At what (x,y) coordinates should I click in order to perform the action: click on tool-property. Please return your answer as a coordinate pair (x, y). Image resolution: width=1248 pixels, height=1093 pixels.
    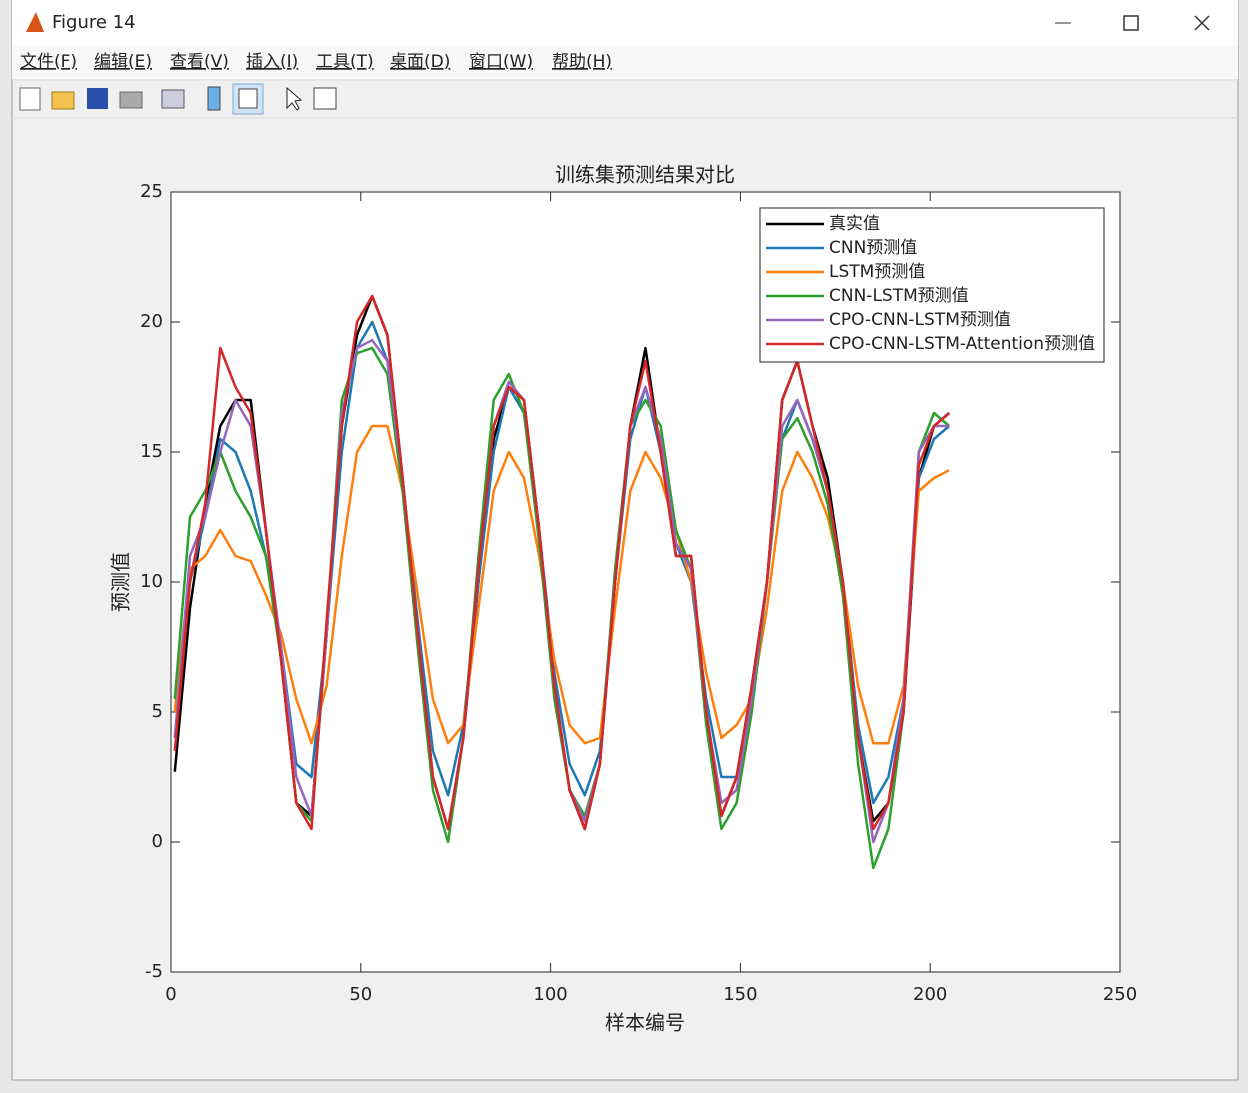
    Looking at the image, I should click on (325, 98).